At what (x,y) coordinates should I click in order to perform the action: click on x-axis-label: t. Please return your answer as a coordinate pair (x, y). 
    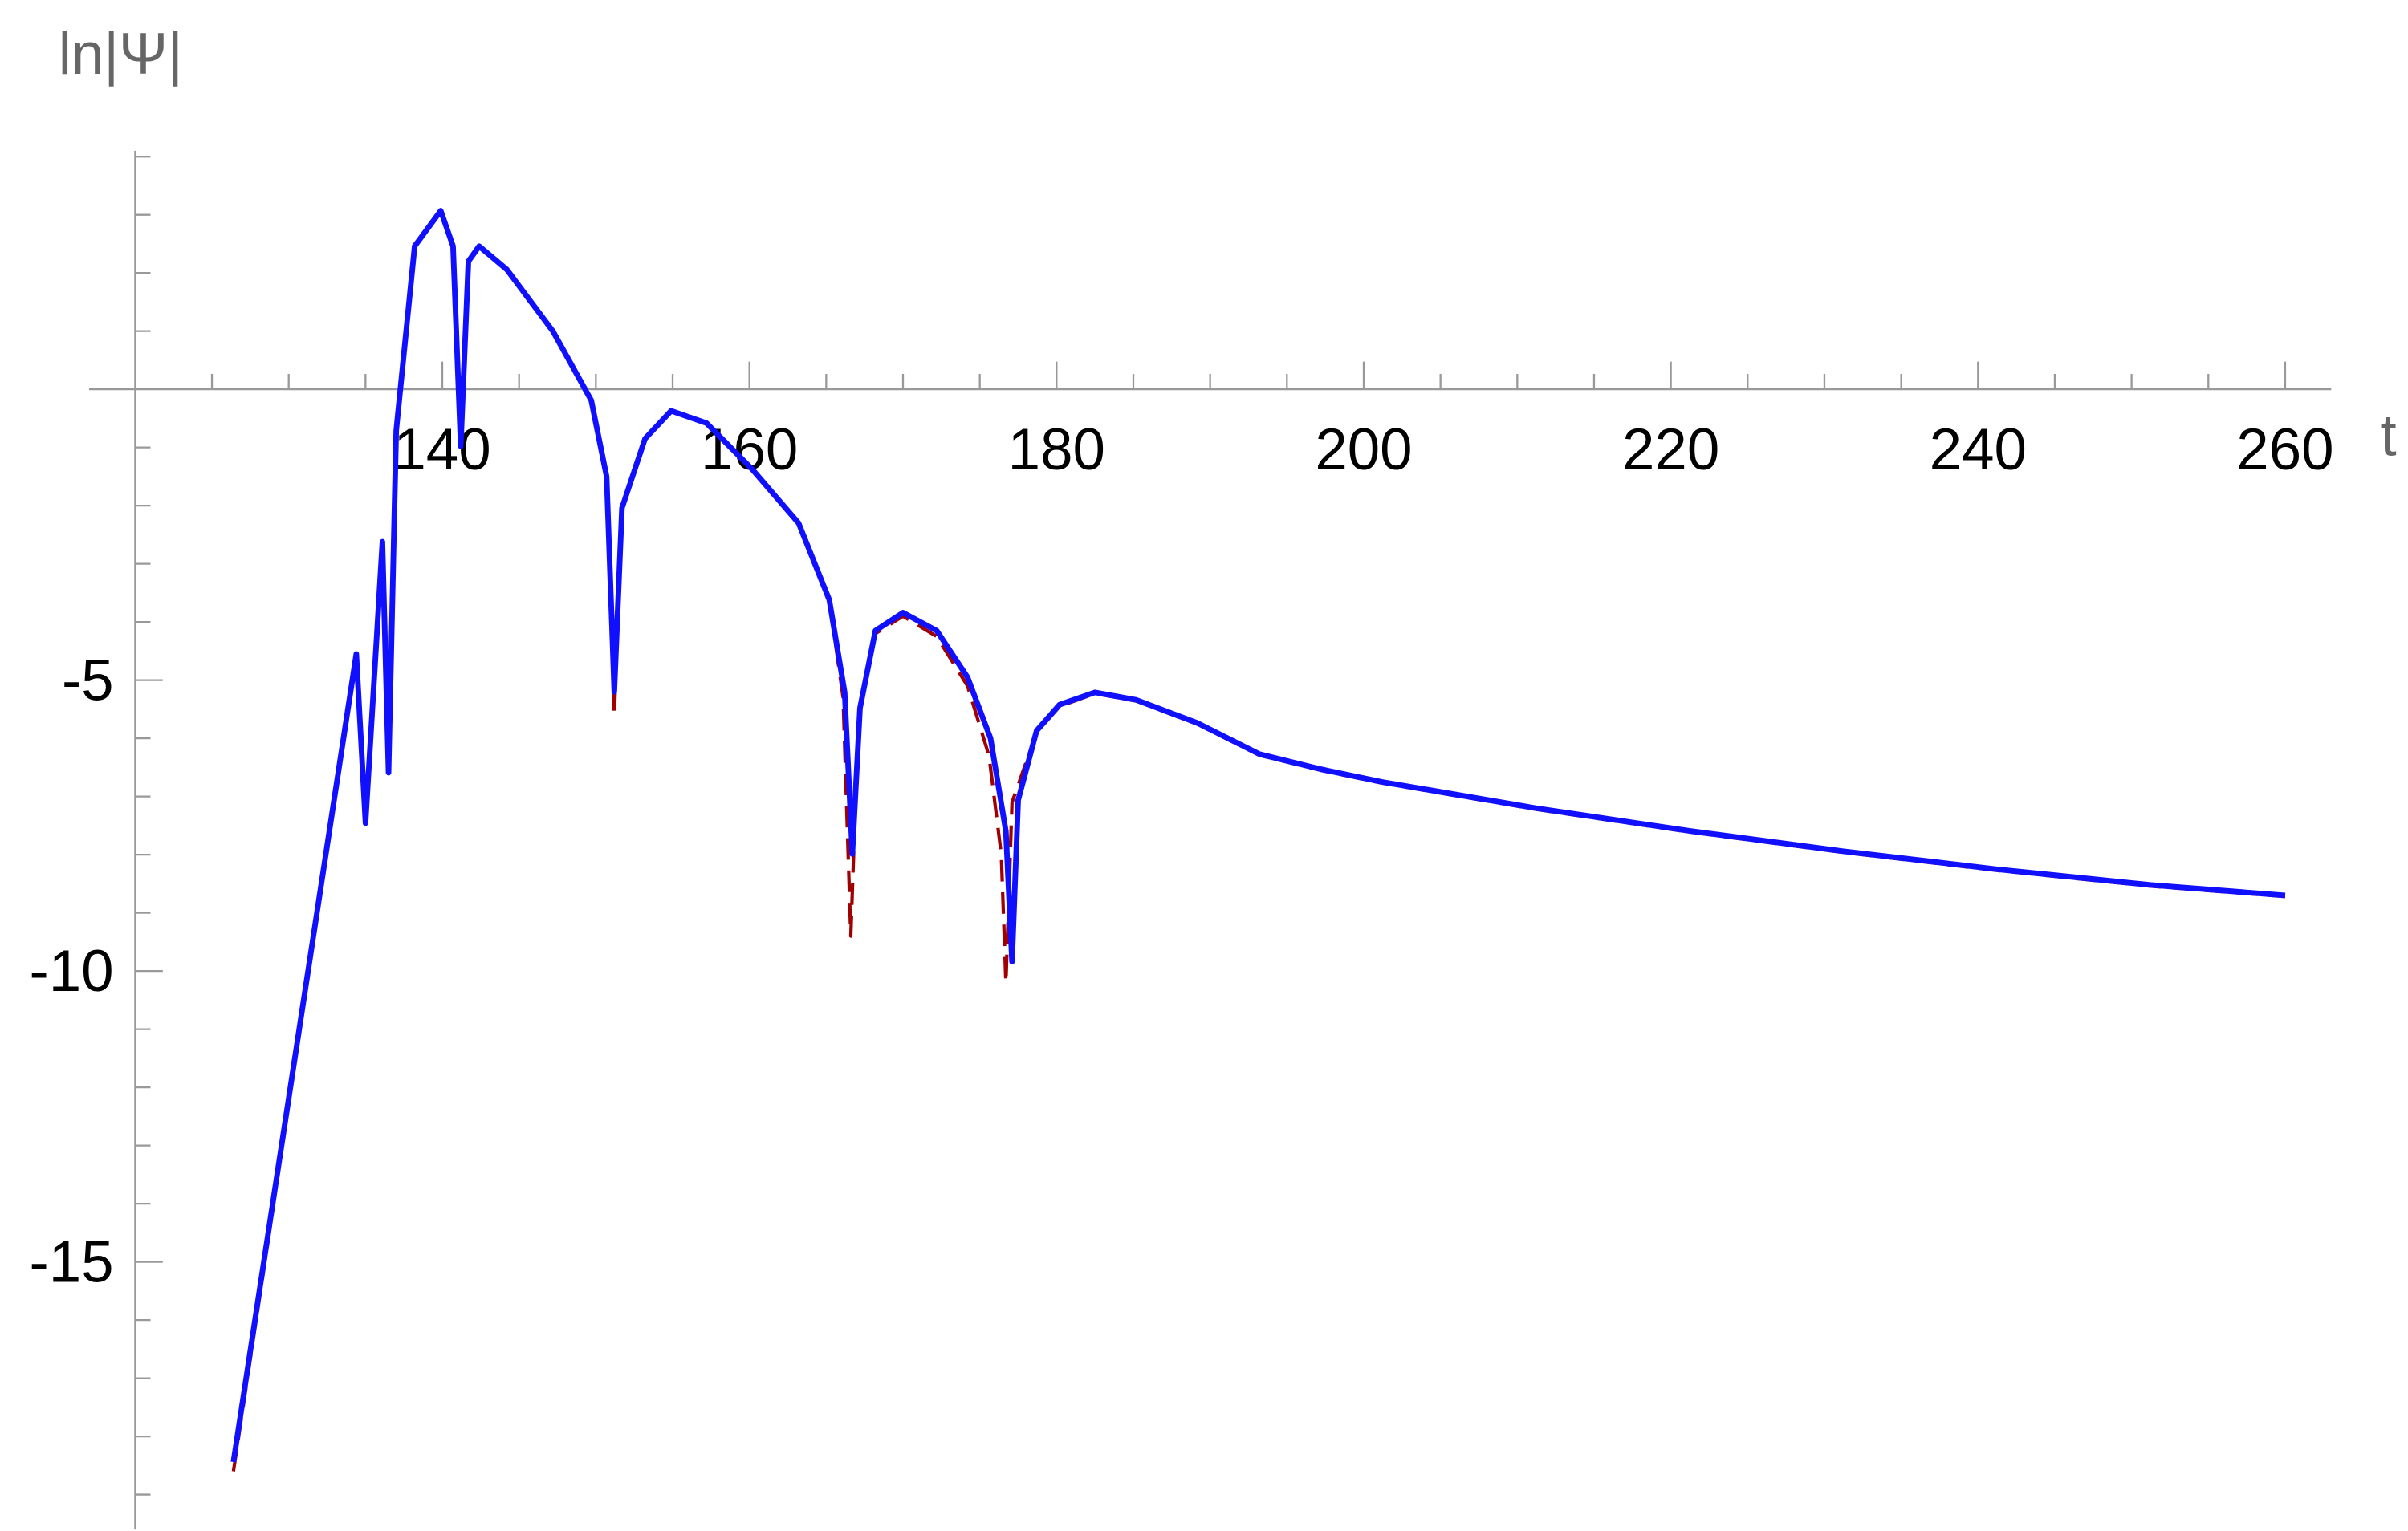
    Looking at the image, I should click on (2389, 437).